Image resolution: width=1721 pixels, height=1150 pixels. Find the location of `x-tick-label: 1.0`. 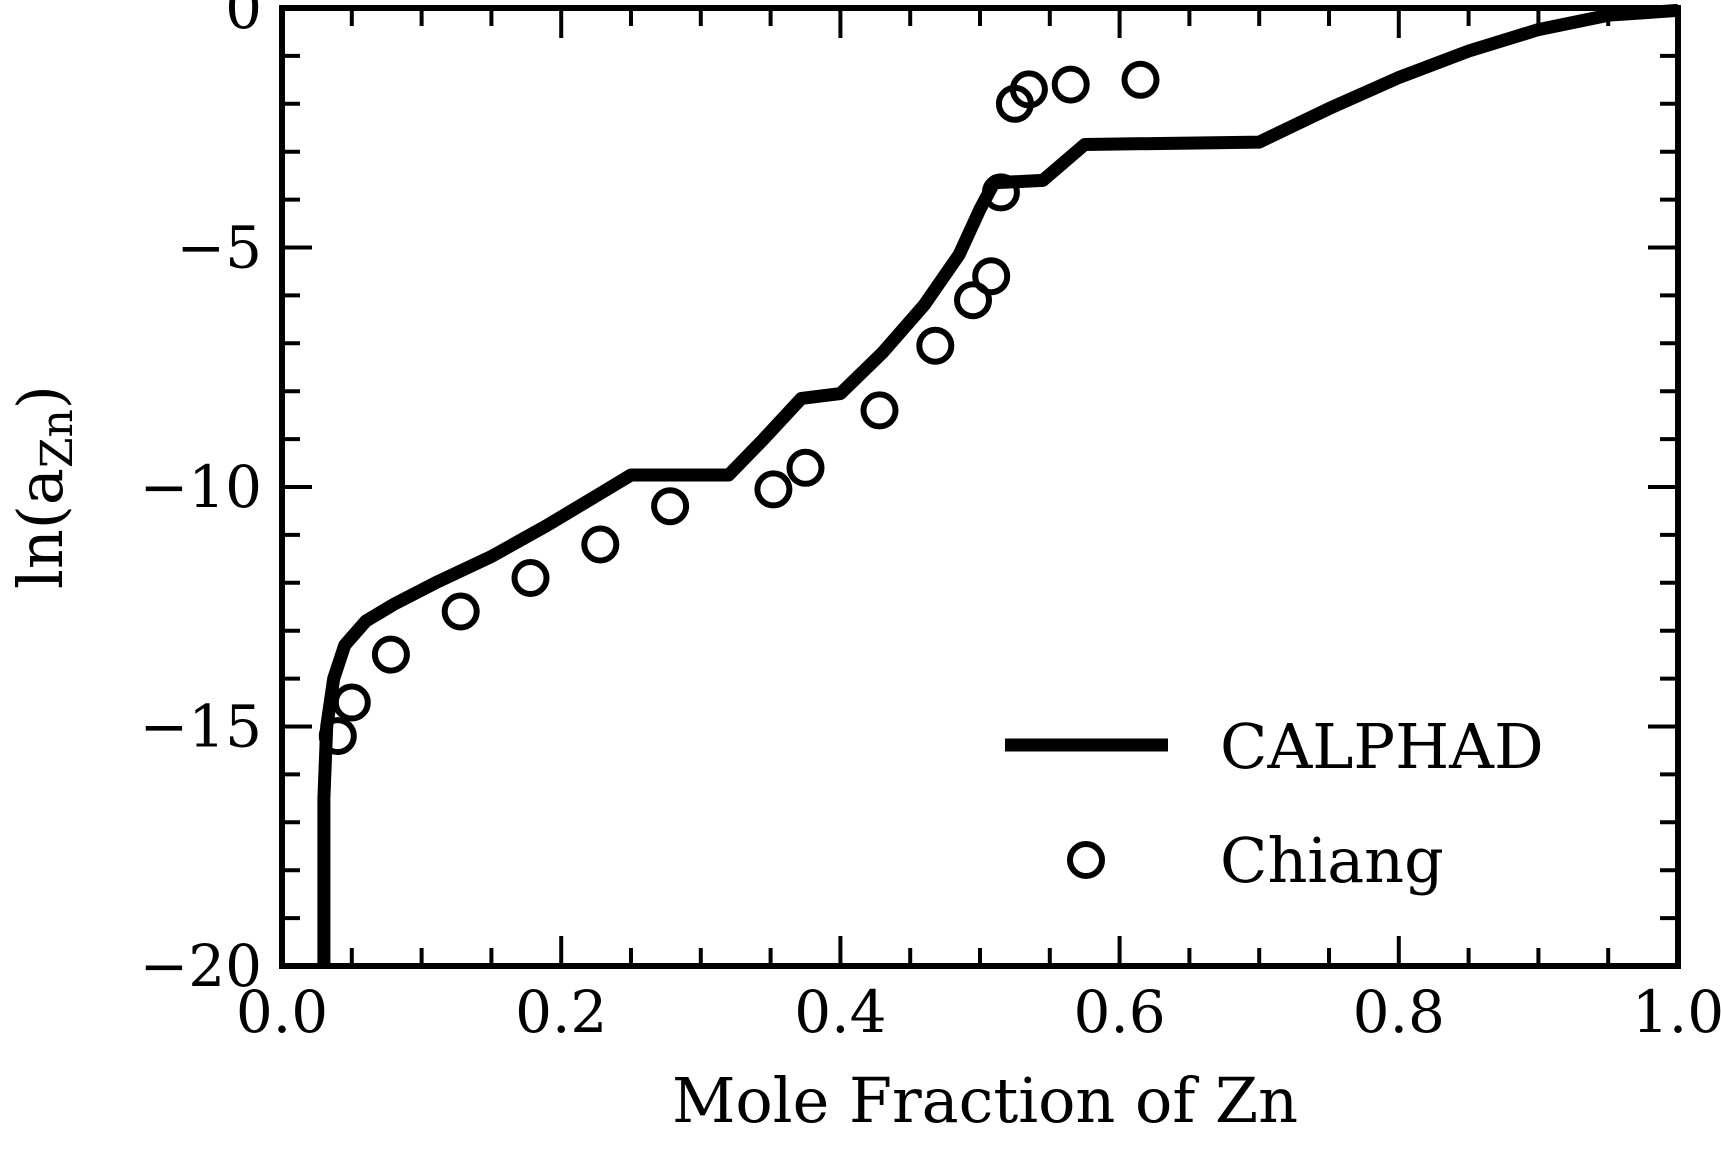

x-tick-label: 1.0 is located at coordinates (1676, 1012).